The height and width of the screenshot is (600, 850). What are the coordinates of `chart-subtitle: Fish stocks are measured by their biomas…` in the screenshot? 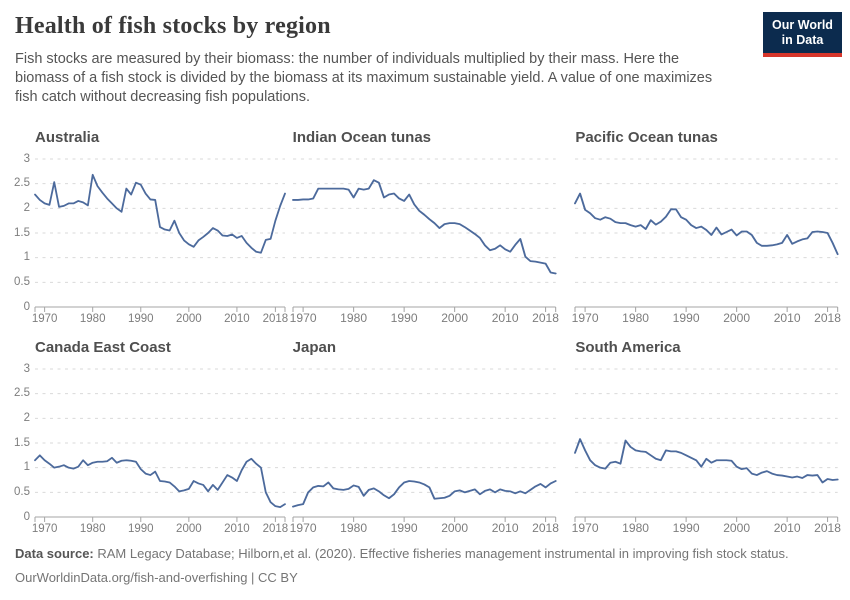 It's located at (364, 78).